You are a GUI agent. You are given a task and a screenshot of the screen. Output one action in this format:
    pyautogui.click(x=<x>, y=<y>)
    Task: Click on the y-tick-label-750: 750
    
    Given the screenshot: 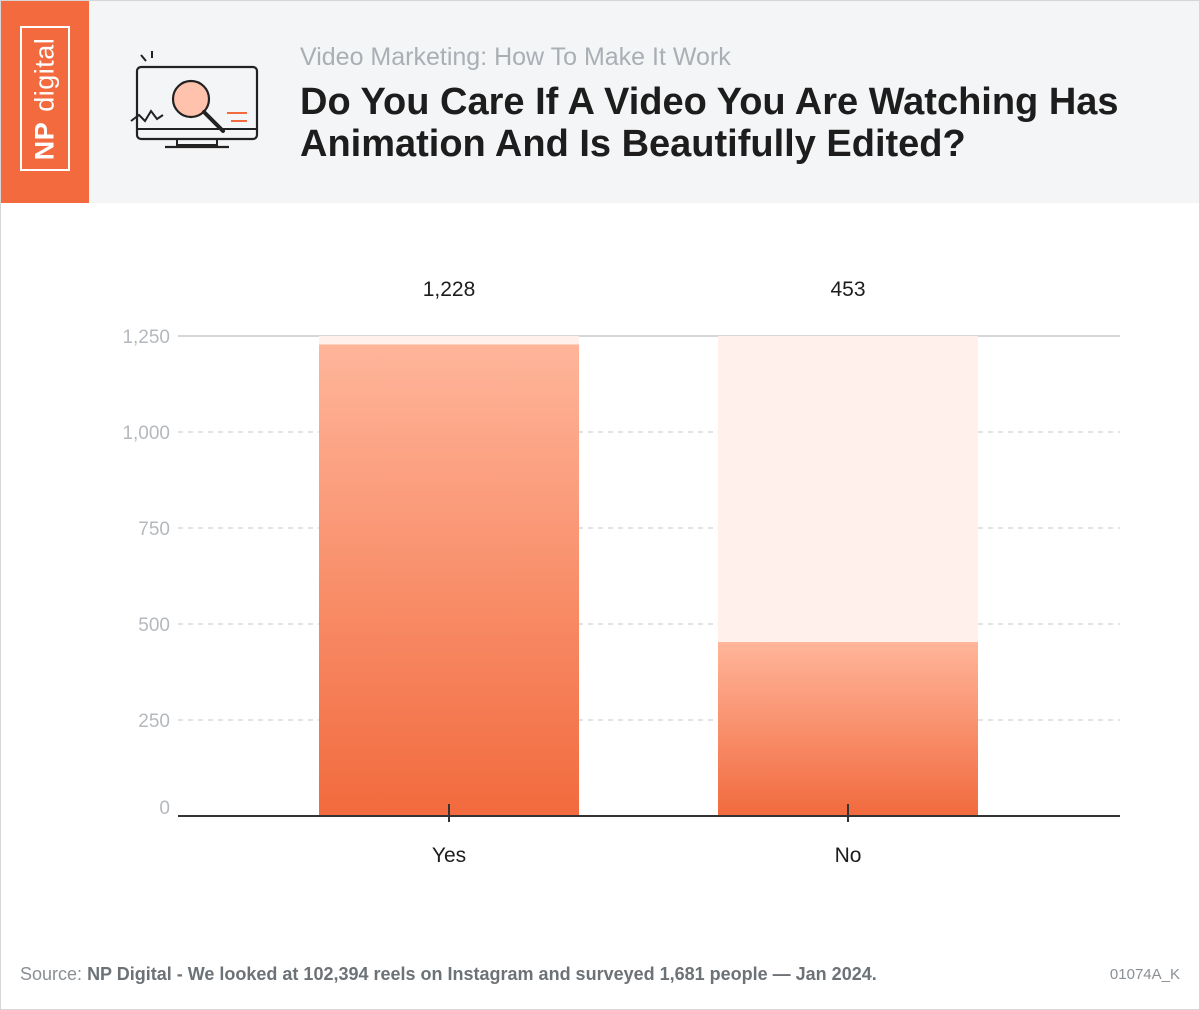 What is the action you would take?
    pyautogui.click(x=154, y=529)
    